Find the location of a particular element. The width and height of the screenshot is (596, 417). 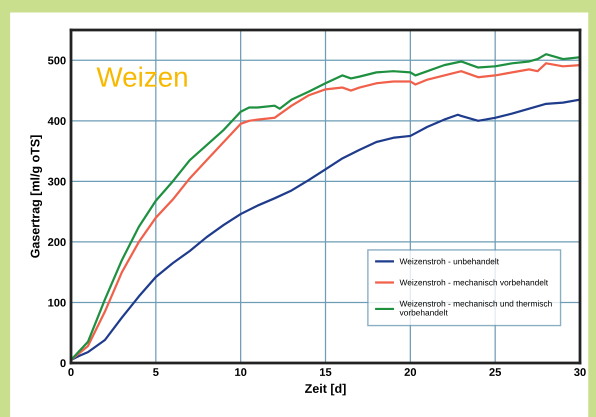

y-tick-label: 0 is located at coordinates (63, 363).